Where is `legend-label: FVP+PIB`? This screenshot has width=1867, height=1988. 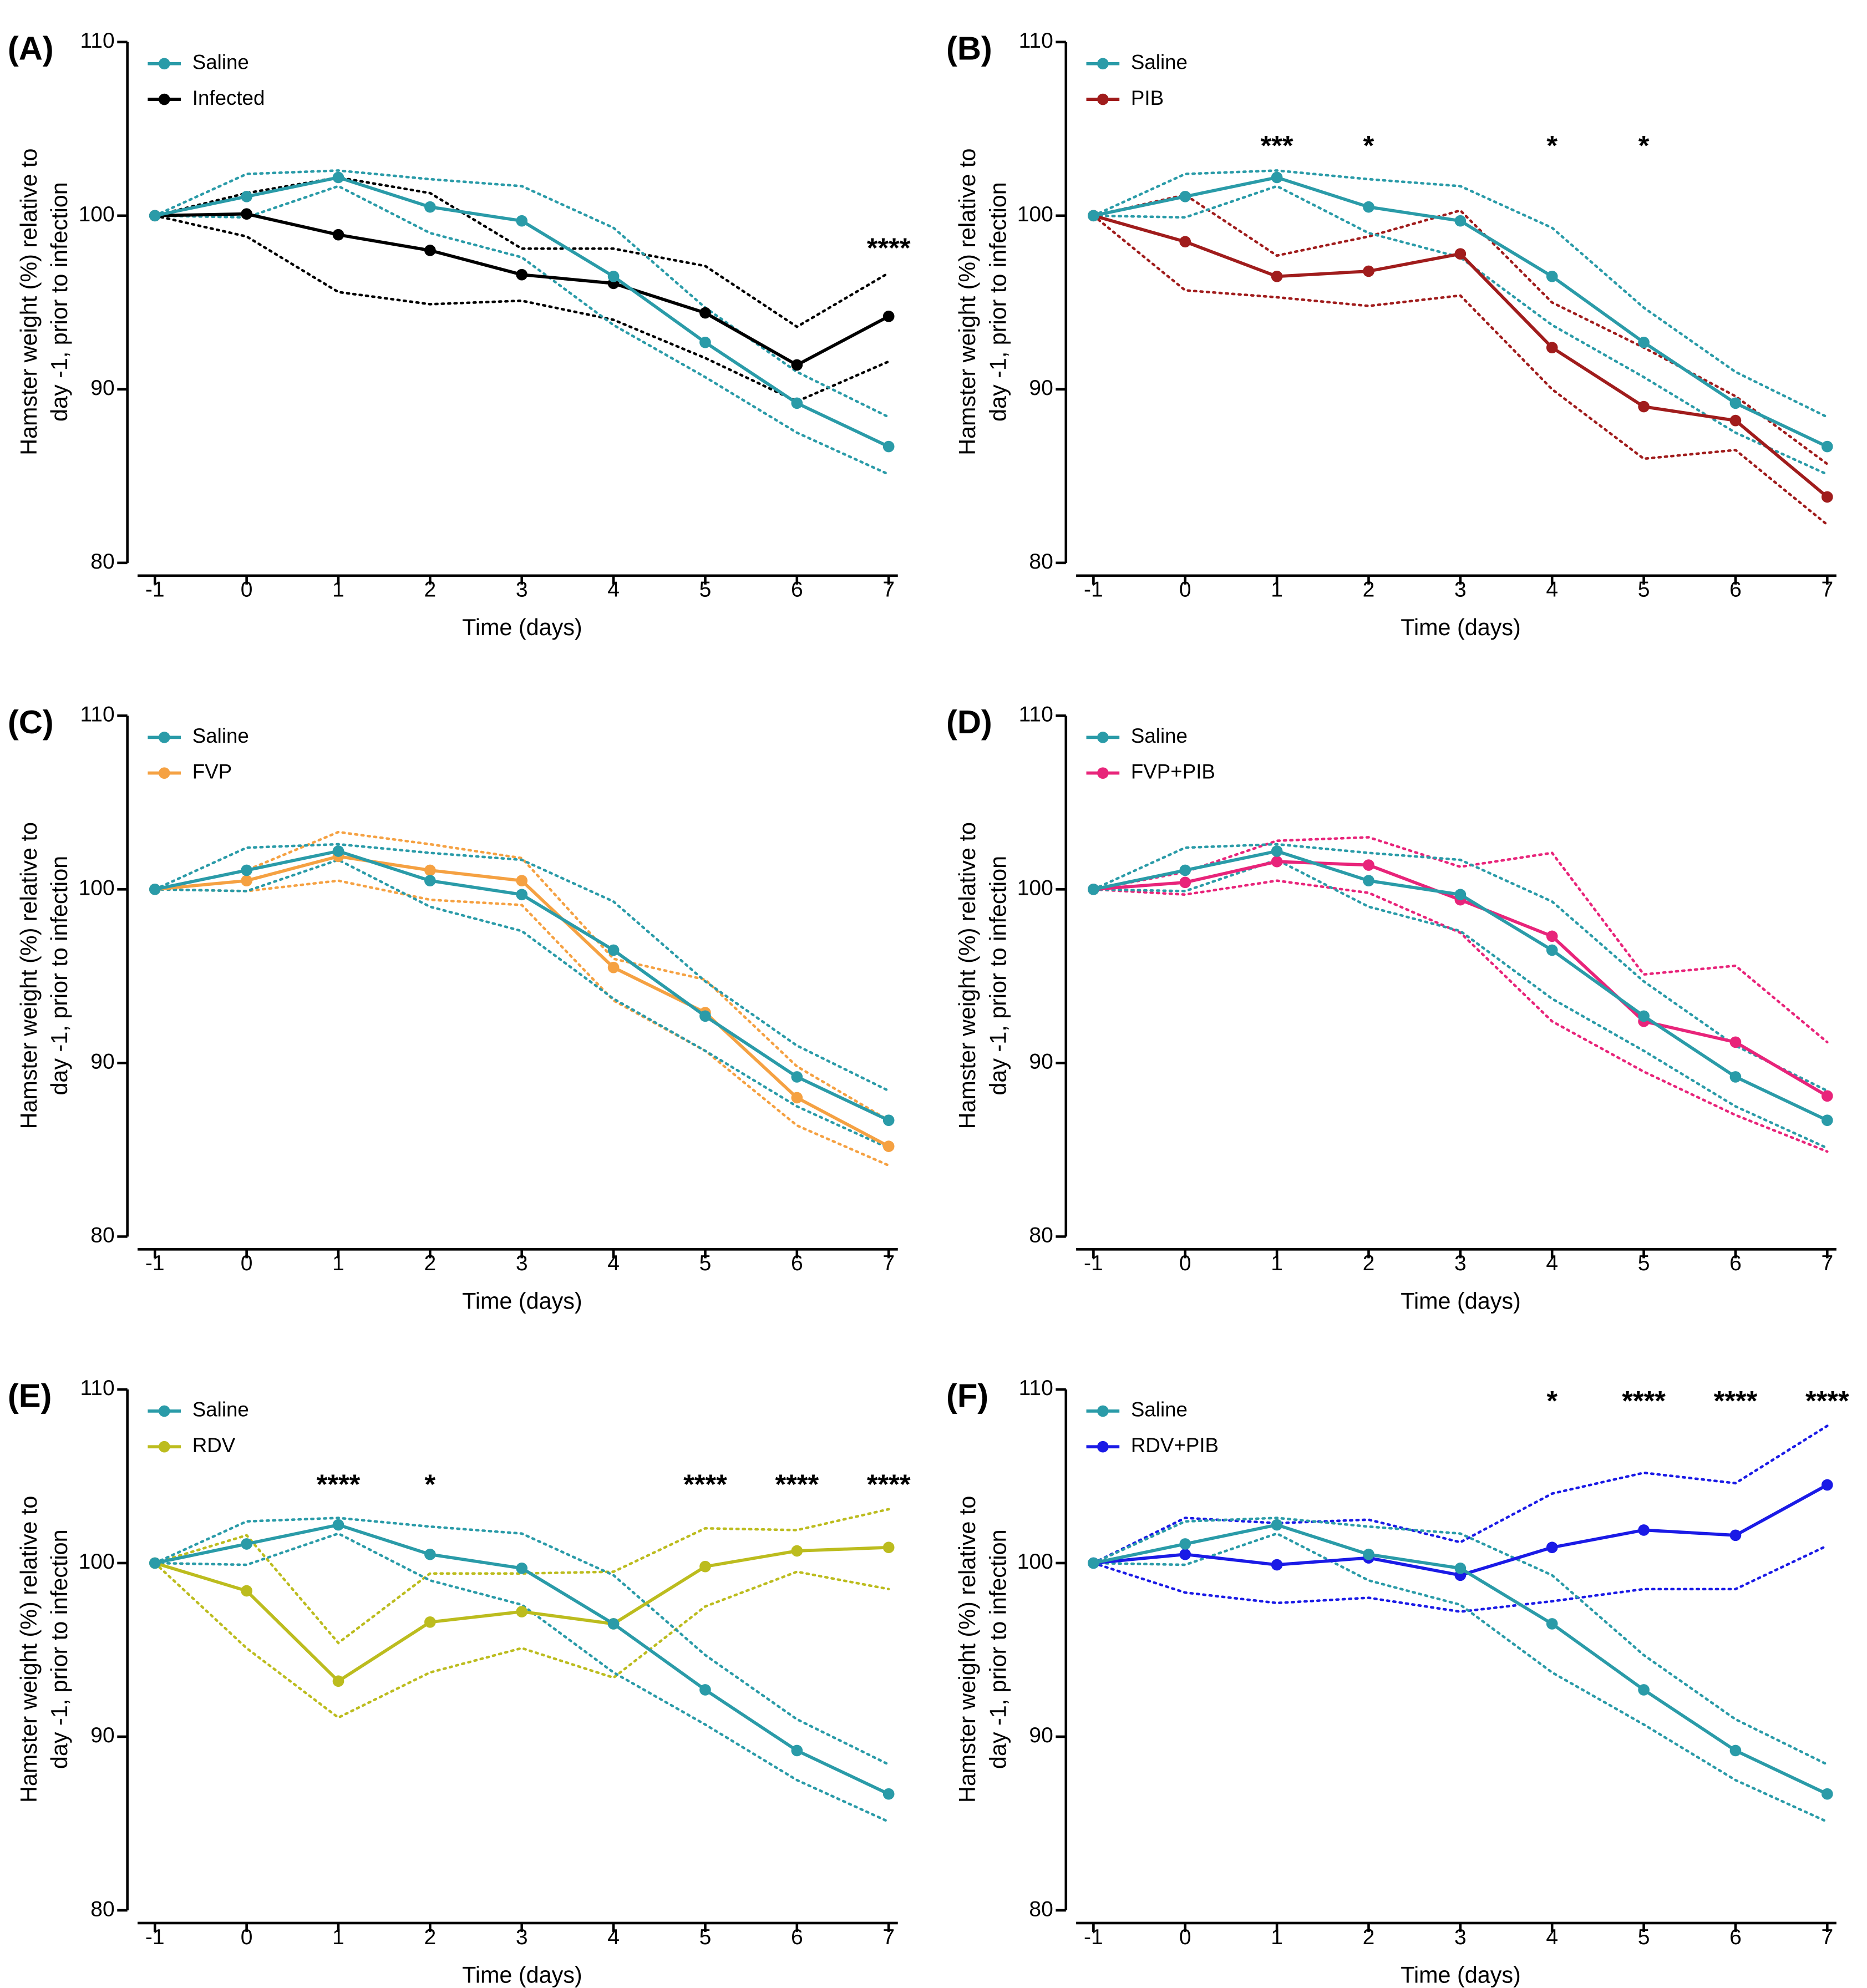 legend-label: FVP+PIB is located at coordinates (1173, 771).